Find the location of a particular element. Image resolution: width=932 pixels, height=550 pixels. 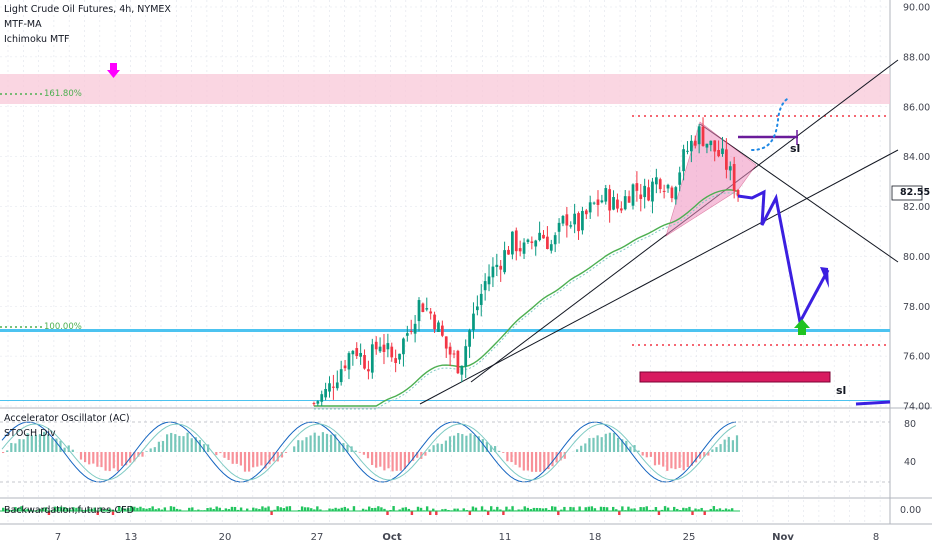

backwardation-label: Backwardation,futures-CFD is located at coordinates (69, 510).